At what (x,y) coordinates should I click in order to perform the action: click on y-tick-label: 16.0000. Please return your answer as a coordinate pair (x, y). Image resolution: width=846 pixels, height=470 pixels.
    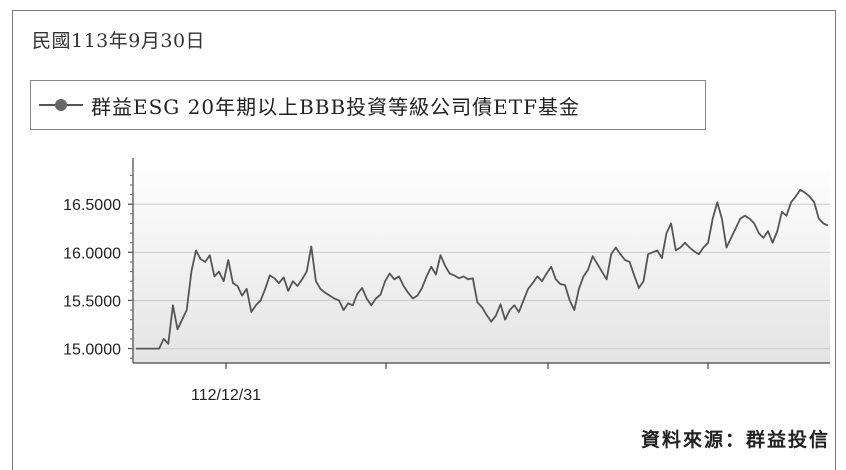
    Looking at the image, I should click on (92, 253).